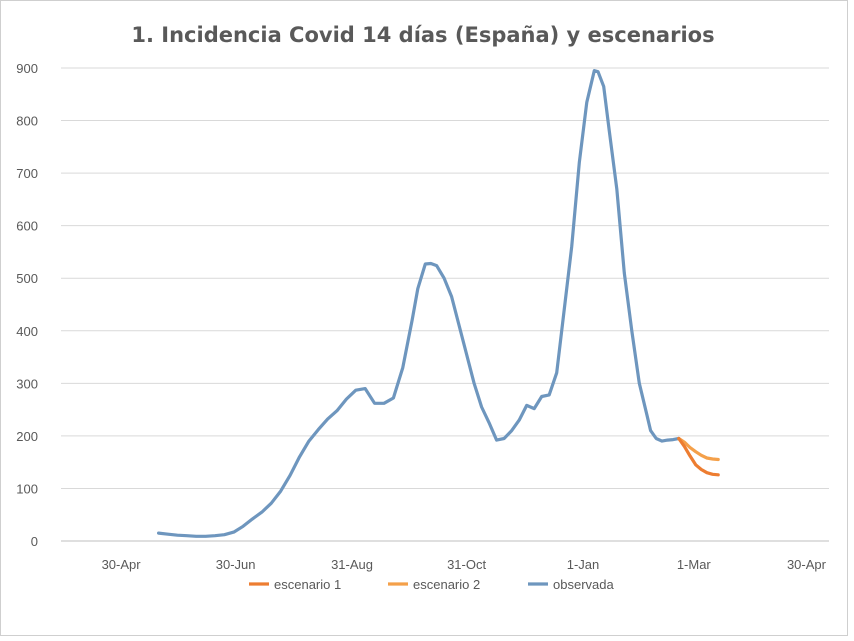  I want to click on y-tick-label: 400, so click(27, 331).